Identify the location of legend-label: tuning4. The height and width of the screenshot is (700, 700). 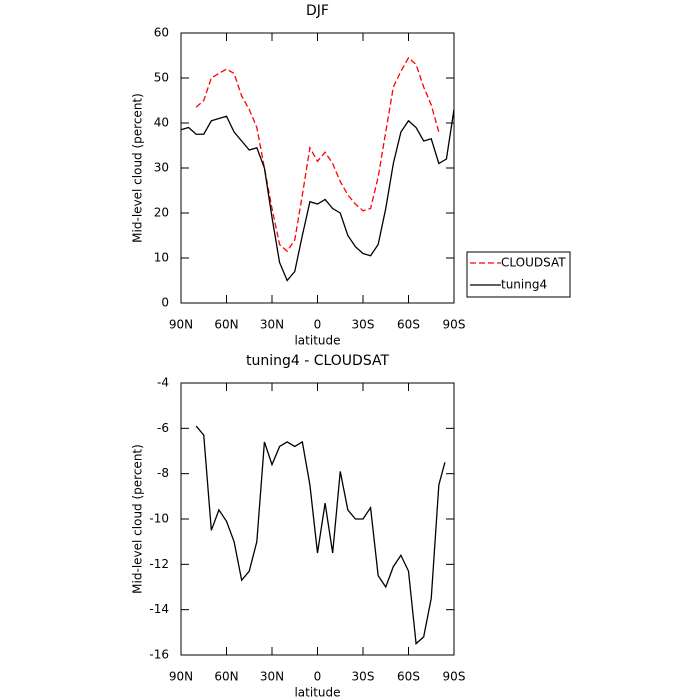
(524, 285).